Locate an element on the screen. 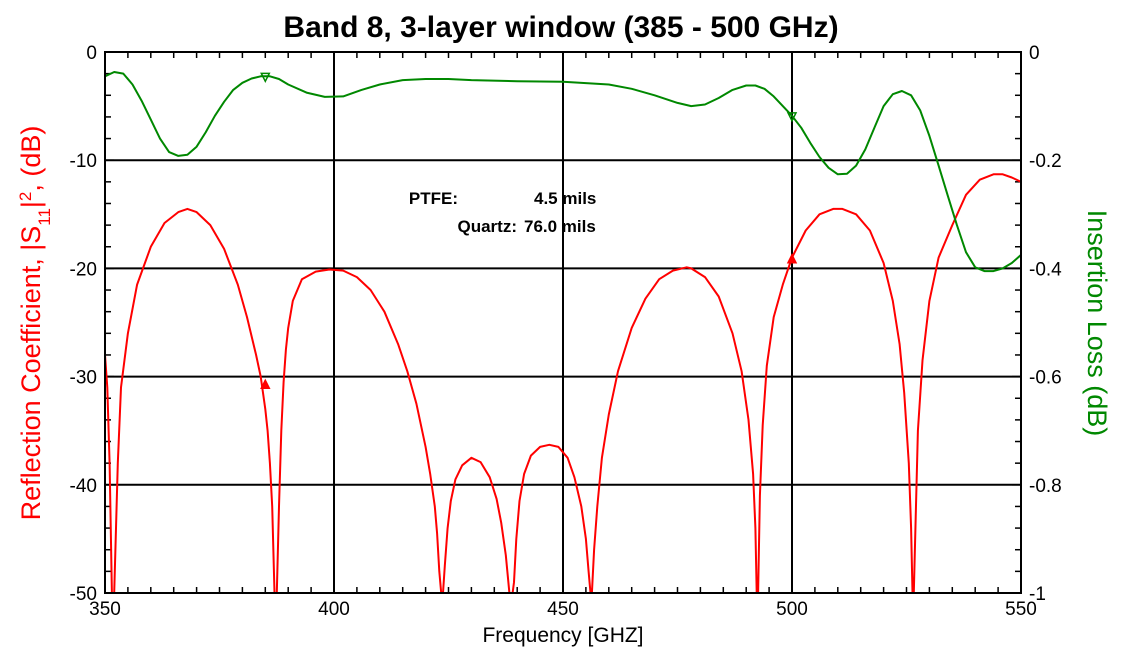 The height and width of the screenshot is (655, 1122). x-tick-label: 450 is located at coordinates (563, 609).